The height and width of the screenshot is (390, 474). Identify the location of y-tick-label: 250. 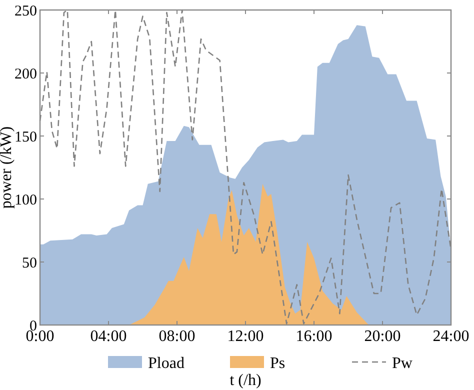
(25, 11).